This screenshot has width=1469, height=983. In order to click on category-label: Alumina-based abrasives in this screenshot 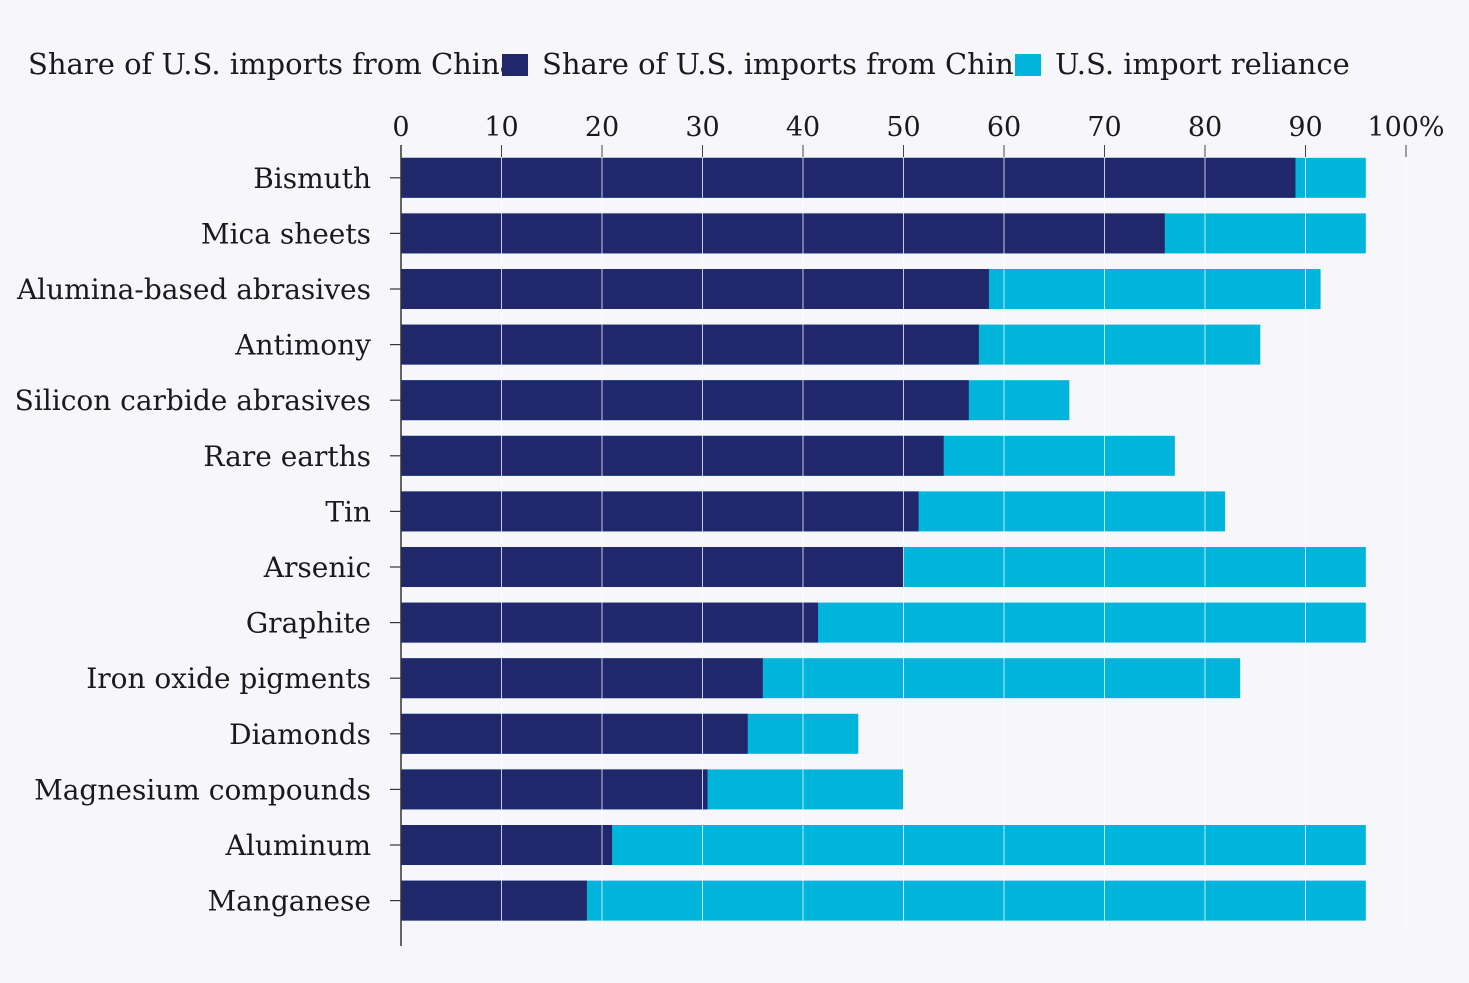, I will do `click(193, 289)`.